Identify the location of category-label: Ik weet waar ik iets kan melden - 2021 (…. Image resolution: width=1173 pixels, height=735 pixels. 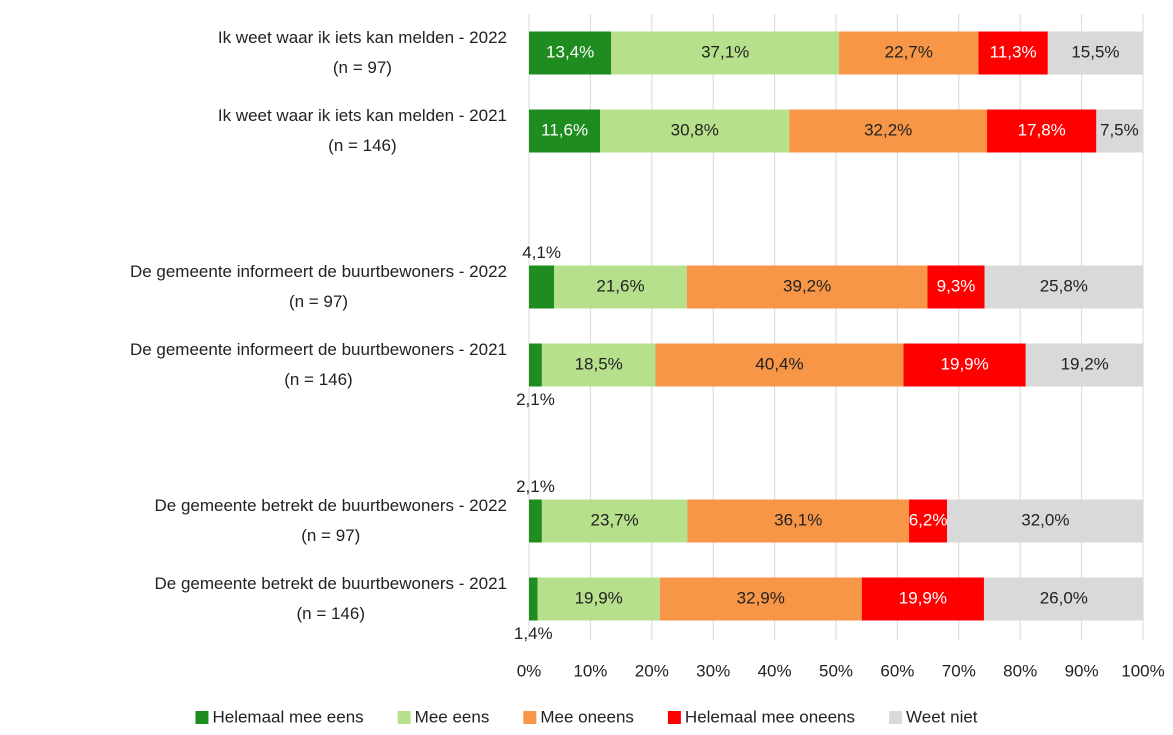
(362, 130).